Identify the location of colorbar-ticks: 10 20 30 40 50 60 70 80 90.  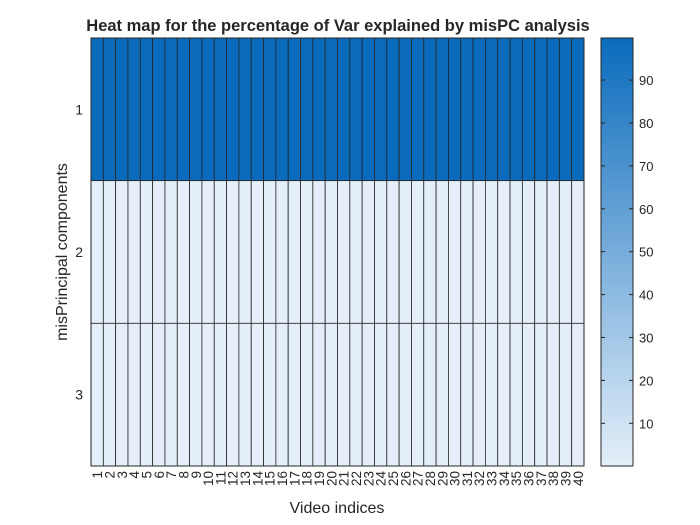
(627, 252).